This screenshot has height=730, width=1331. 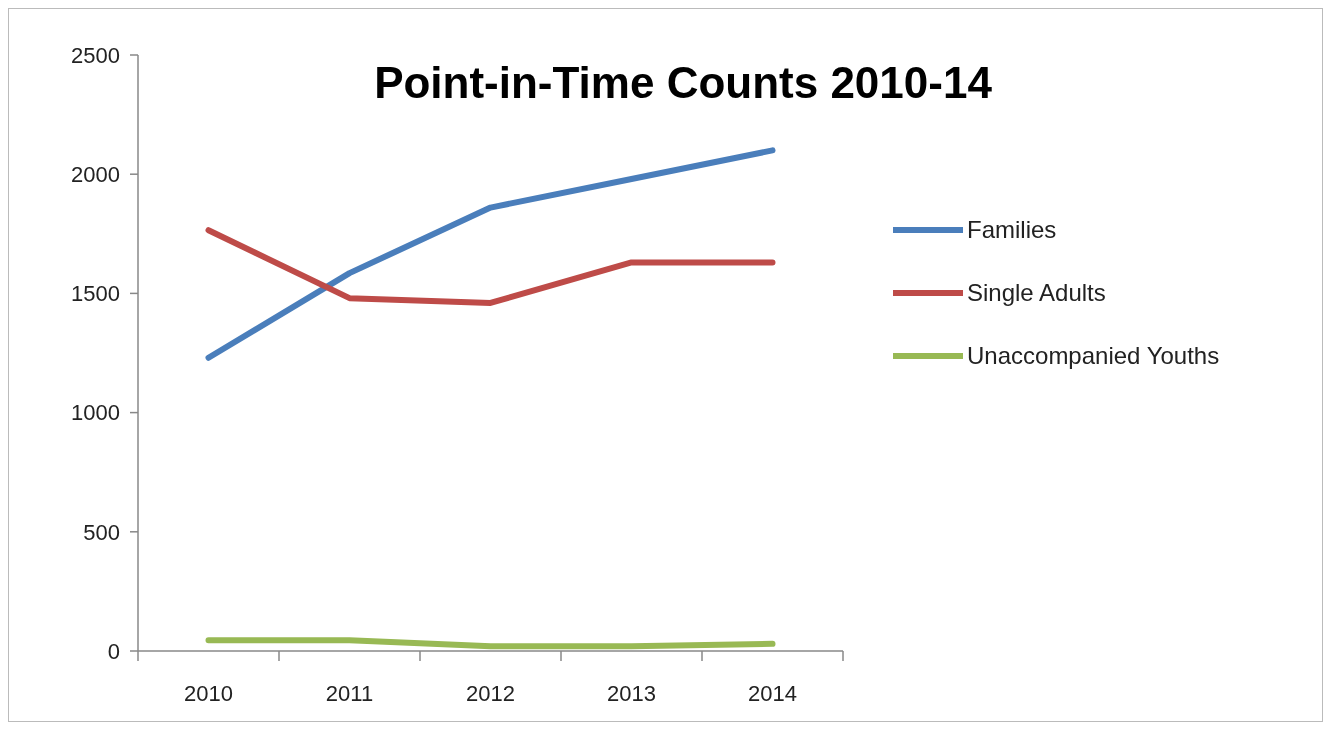 I want to click on x-tick-label: 2013, so click(x=631, y=693).